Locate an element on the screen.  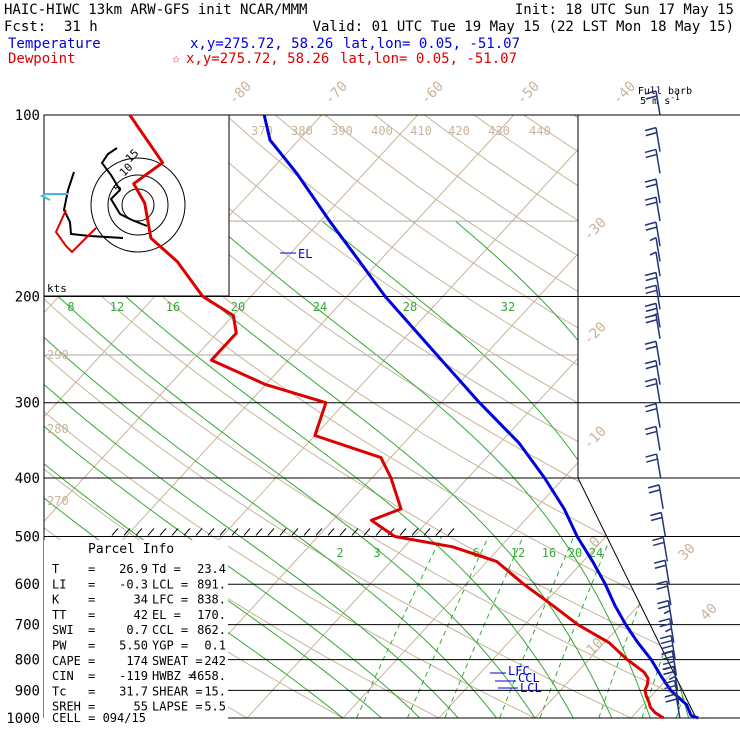
parcel-key-2: SWEAT = is located at coordinates (177, 661).